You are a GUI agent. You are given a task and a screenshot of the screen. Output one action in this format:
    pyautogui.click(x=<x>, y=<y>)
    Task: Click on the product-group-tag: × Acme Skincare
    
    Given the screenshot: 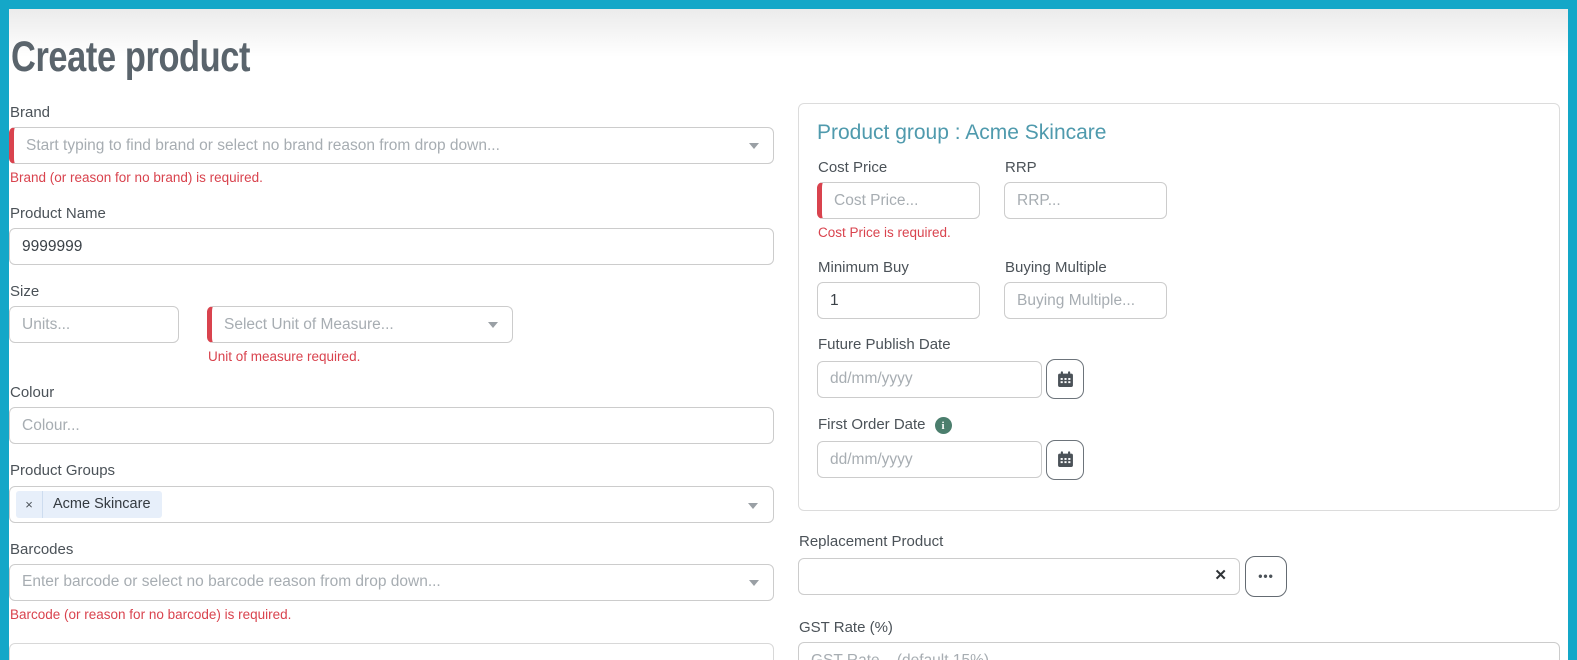 What is the action you would take?
    pyautogui.click(x=89, y=504)
    